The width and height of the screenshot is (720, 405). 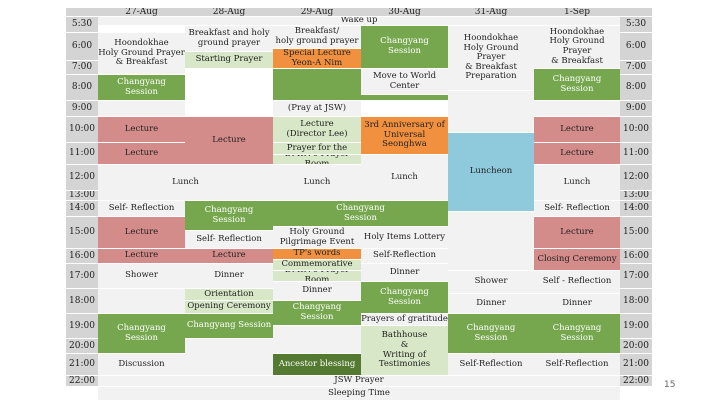 What do you see at coordinates (141, 209) in the screenshot?
I see `c1-self-reflection-cell: Self- Reflection` at bounding box center [141, 209].